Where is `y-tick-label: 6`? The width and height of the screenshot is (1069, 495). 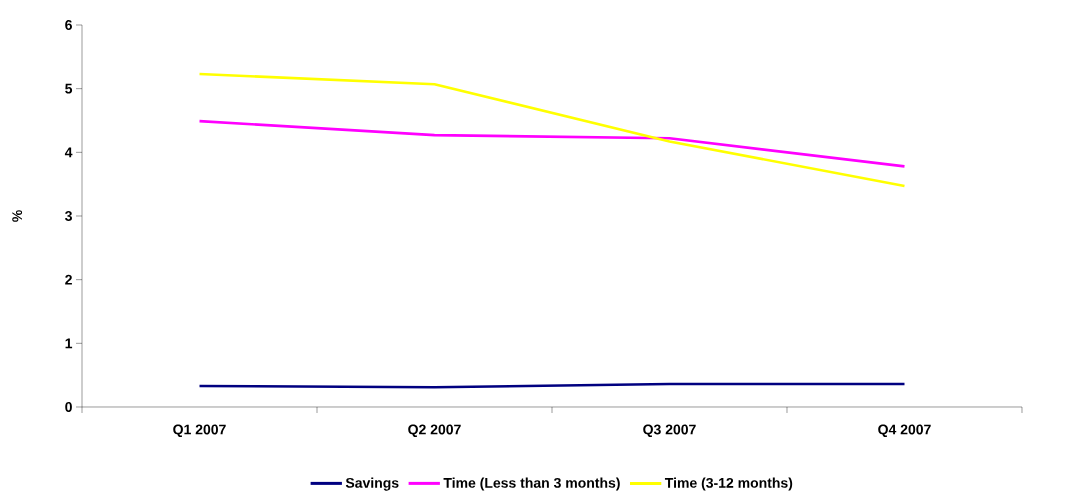
y-tick-label: 6 is located at coordinates (68, 25).